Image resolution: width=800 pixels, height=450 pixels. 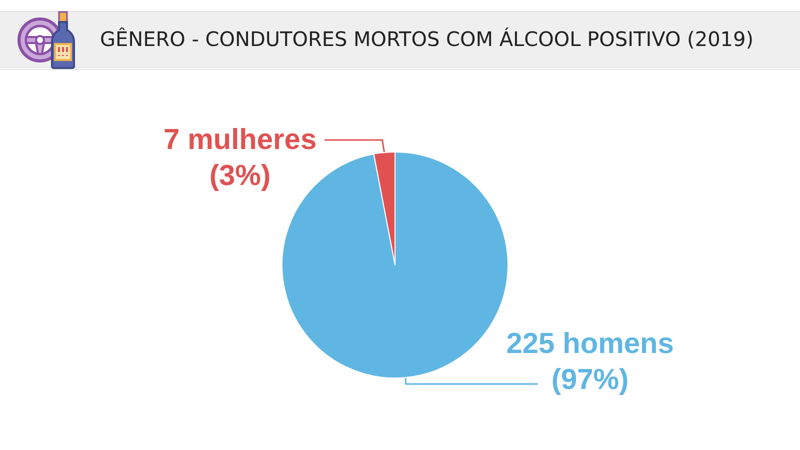 I want to click on data-label: 7, so click(x=171, y=140).